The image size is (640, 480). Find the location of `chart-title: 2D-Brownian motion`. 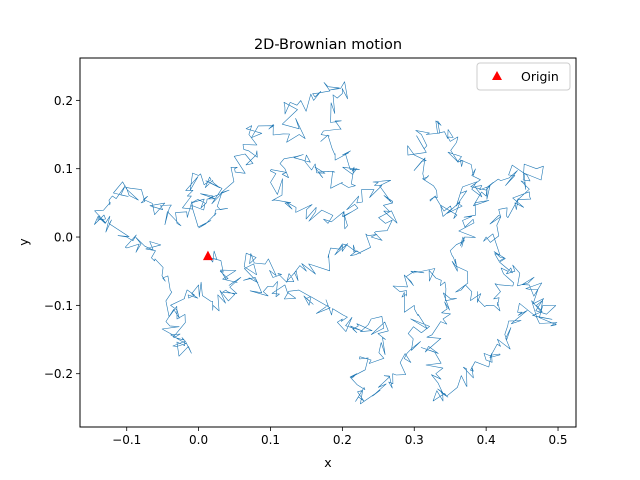

chart-title: 2D-Brownian motion is located at coordinates (328, 45).